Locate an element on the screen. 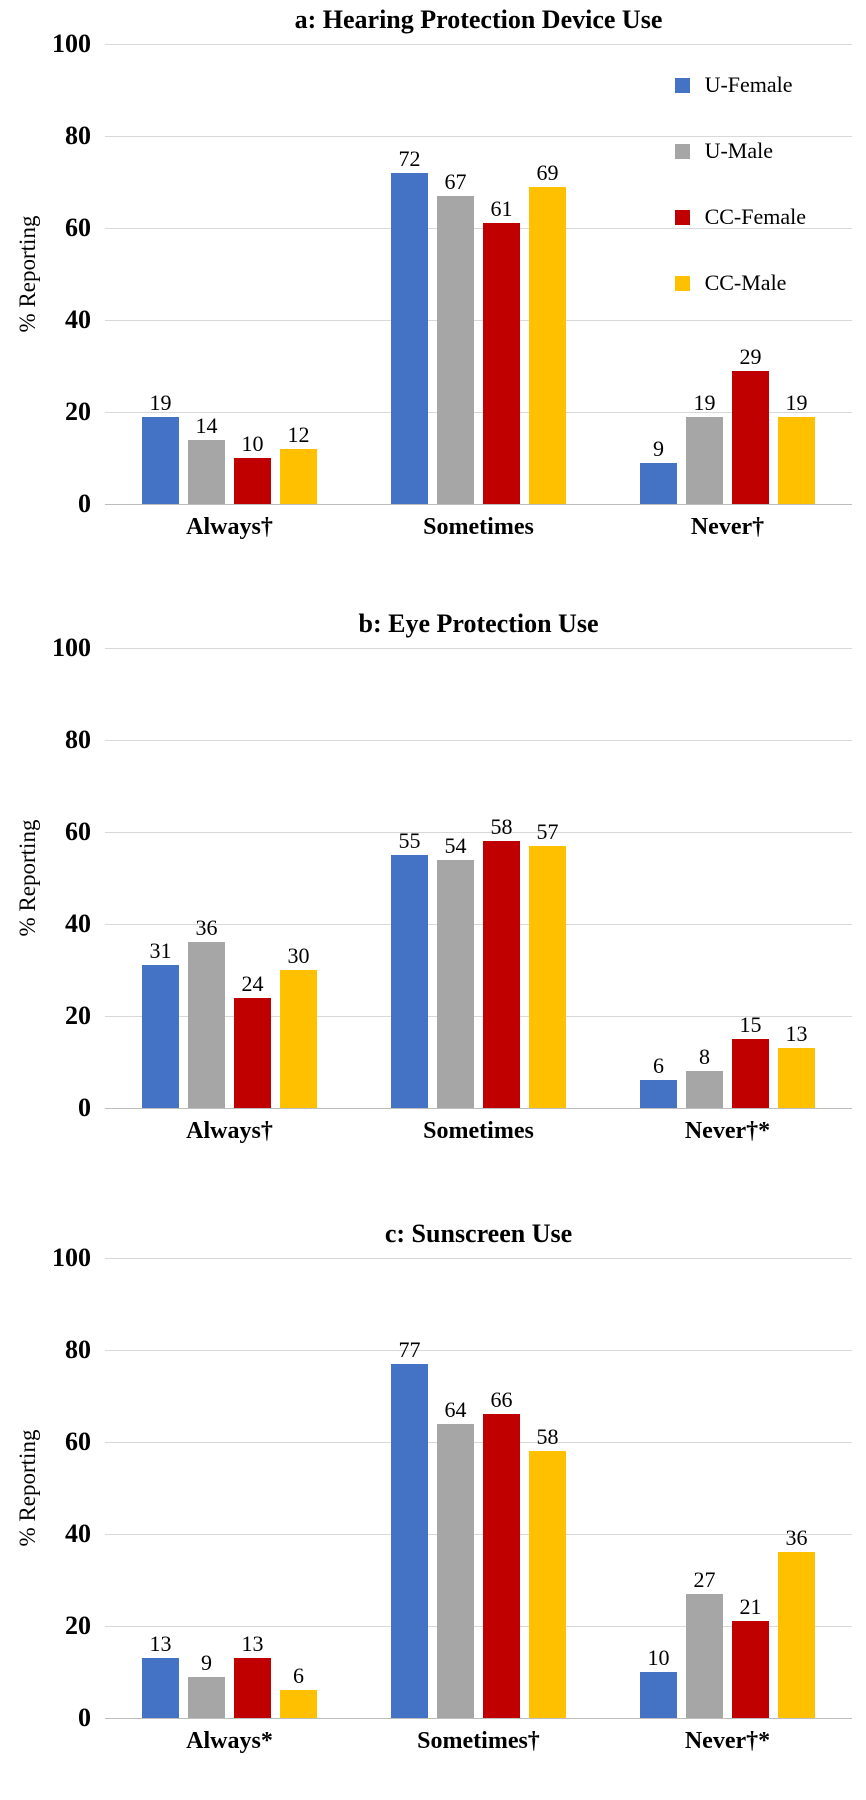 This screenshot has height=1800, width=866. bar-group-2: 72 67 61 69 is located at coordinates (478, 274).